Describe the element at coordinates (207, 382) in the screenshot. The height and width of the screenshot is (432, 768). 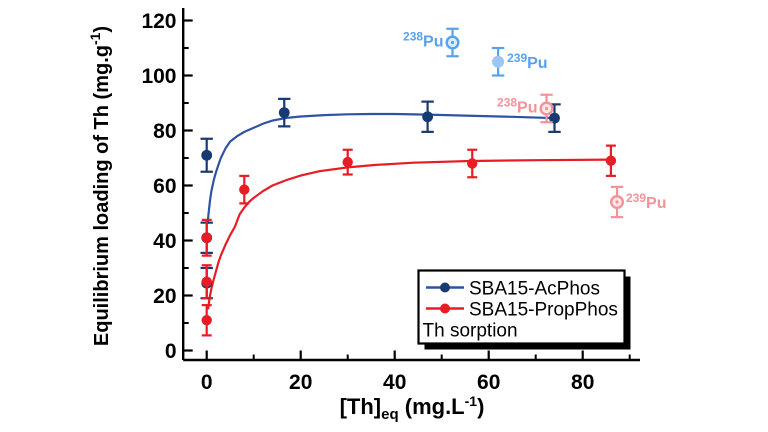
I see `x-tick-label: 0` at that location.